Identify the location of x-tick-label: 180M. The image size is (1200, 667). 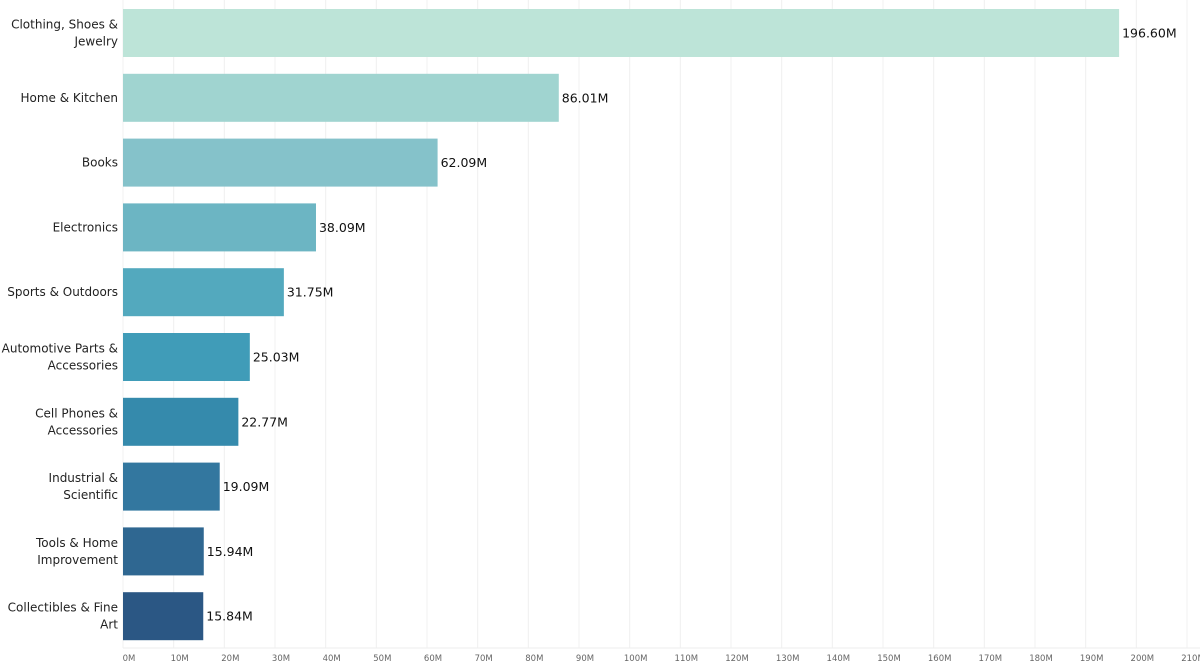
(1041, 659).